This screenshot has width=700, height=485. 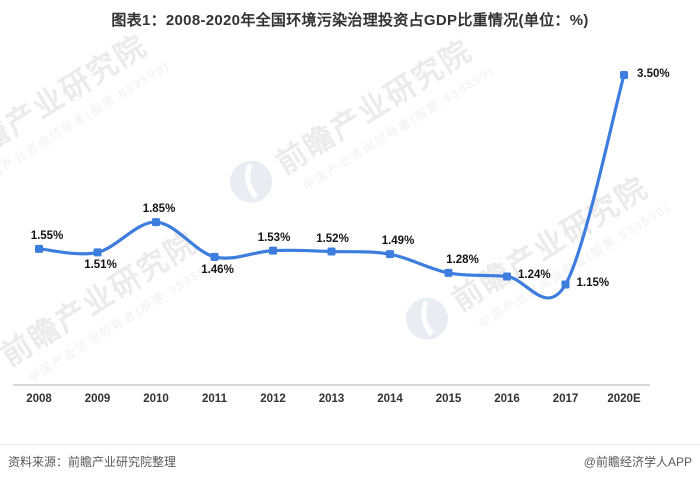 I want to click on x-axis-label: 2012, so click(x=273, y=399).